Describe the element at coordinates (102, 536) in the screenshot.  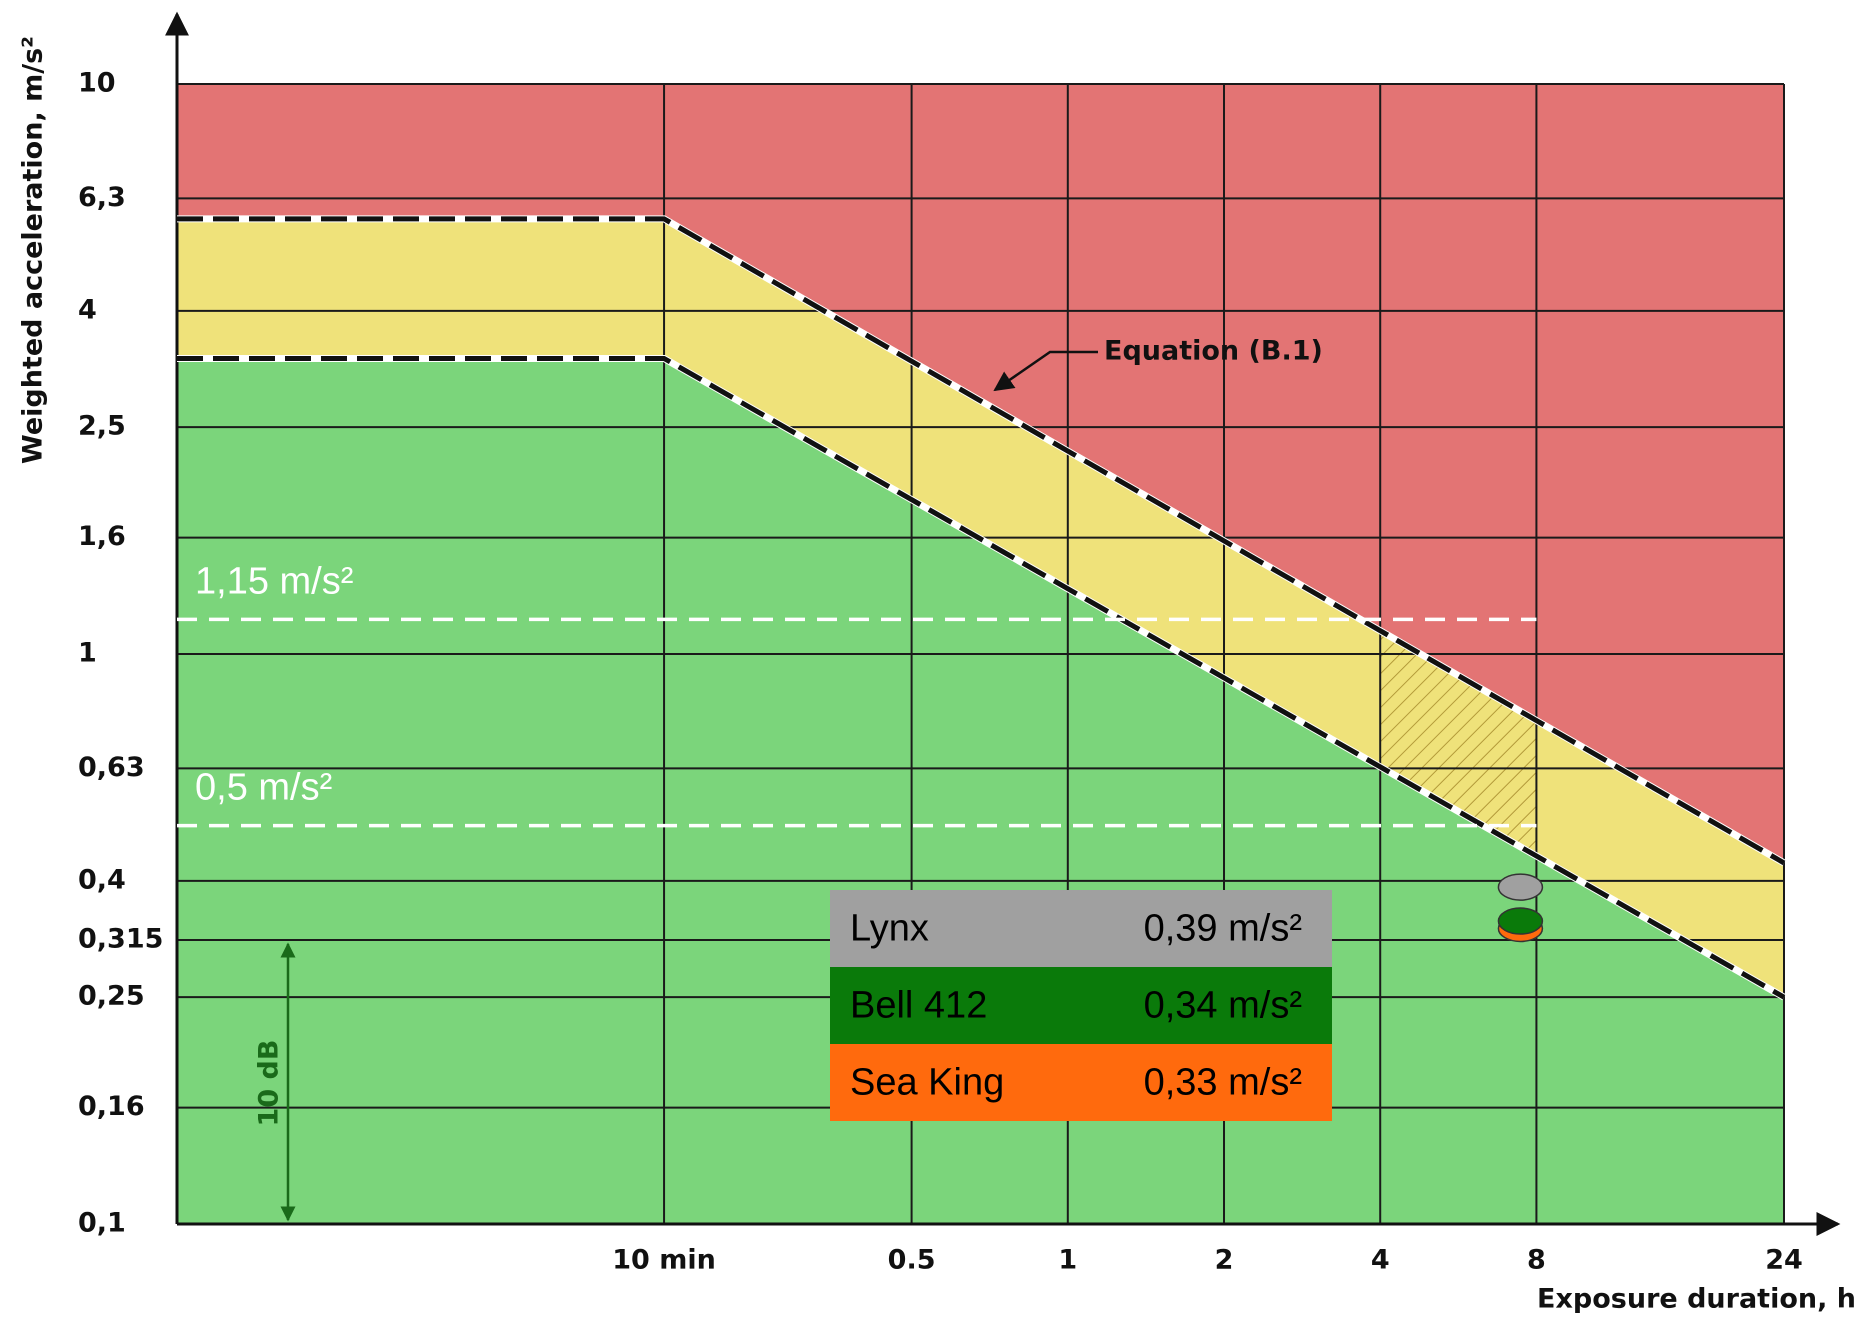
I see `y-tick-label: 1,6` at that location.